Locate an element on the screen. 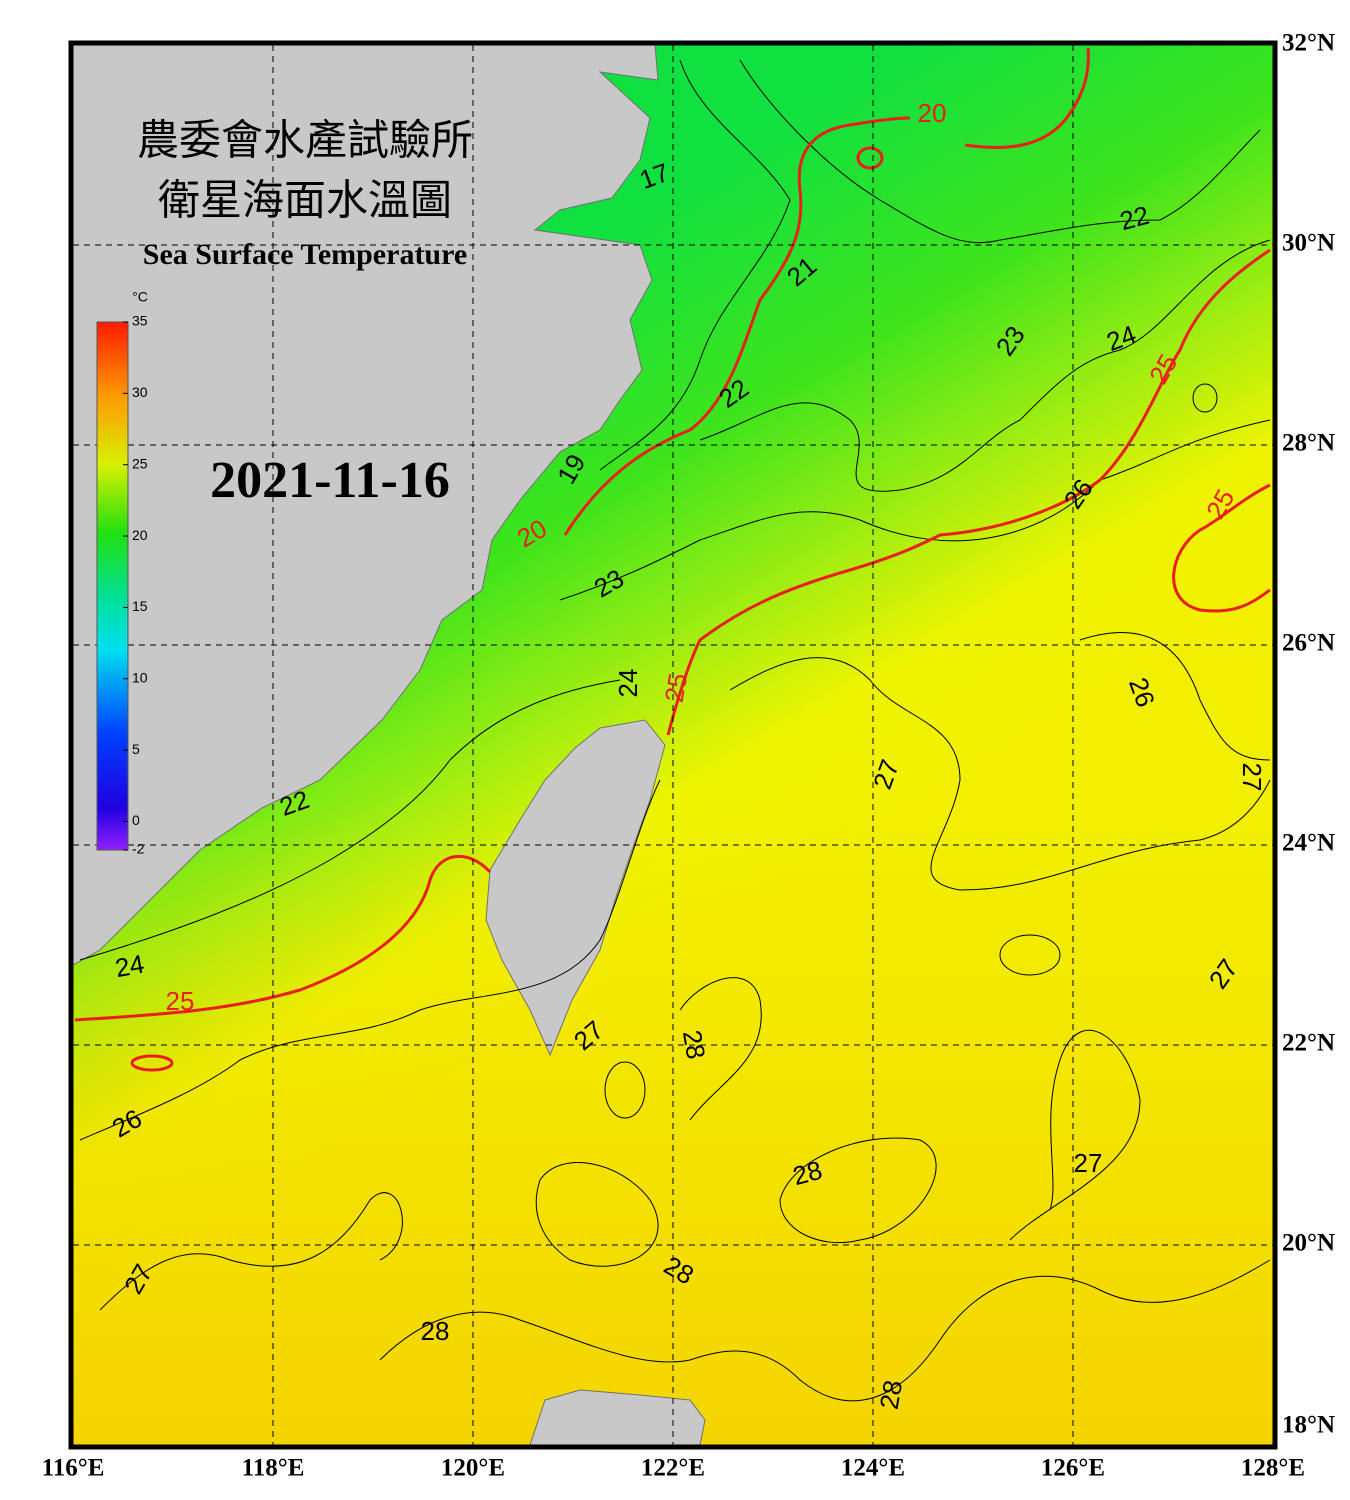  lat-tick-label: 20°N is located at coordinates (1308, 1243).